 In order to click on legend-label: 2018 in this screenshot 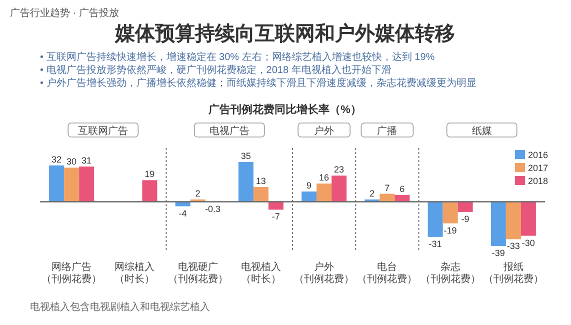, I will do `click(538, 181)`.